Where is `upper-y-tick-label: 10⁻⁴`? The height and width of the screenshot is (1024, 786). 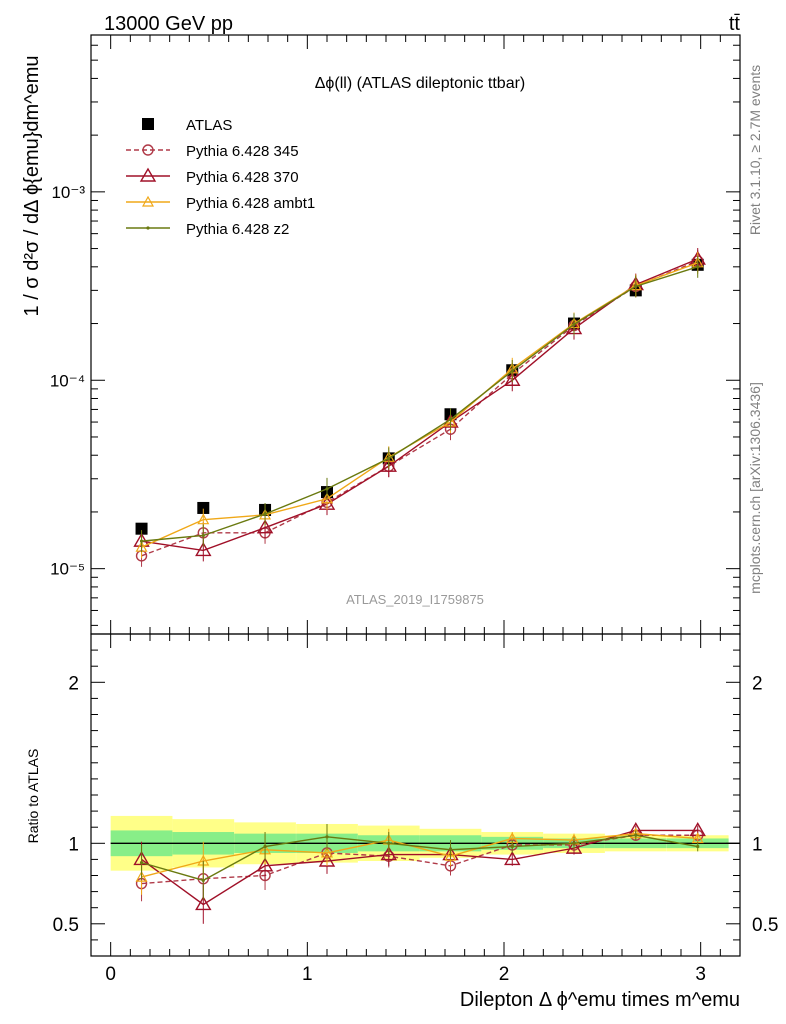 upper-y-tick-label: 10⁻⁴ is located at coordinates (67, 380).